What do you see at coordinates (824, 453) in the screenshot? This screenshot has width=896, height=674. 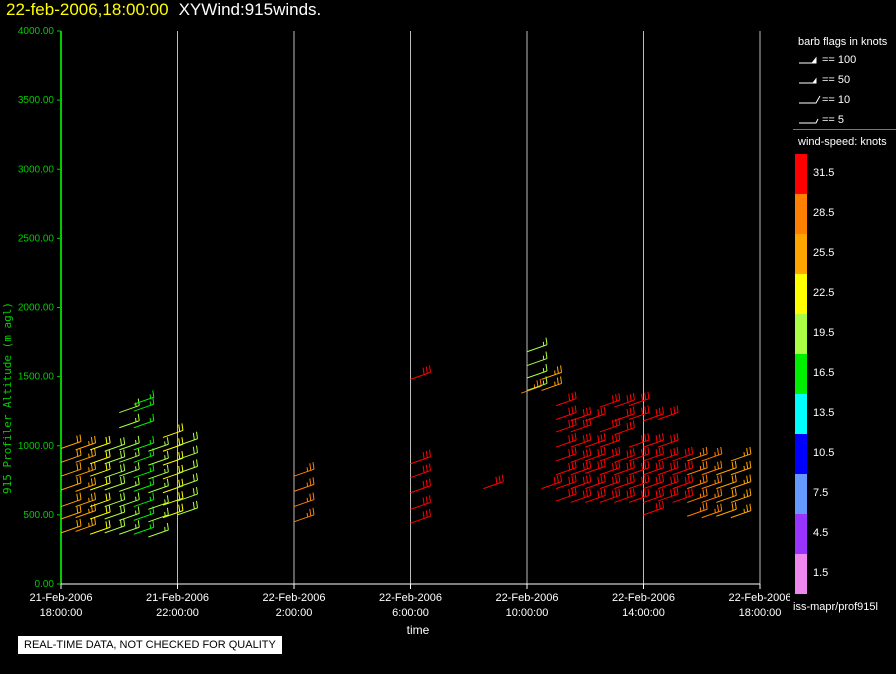 I see `colorbar-label: 10.5` at bounding box center [824, 453].